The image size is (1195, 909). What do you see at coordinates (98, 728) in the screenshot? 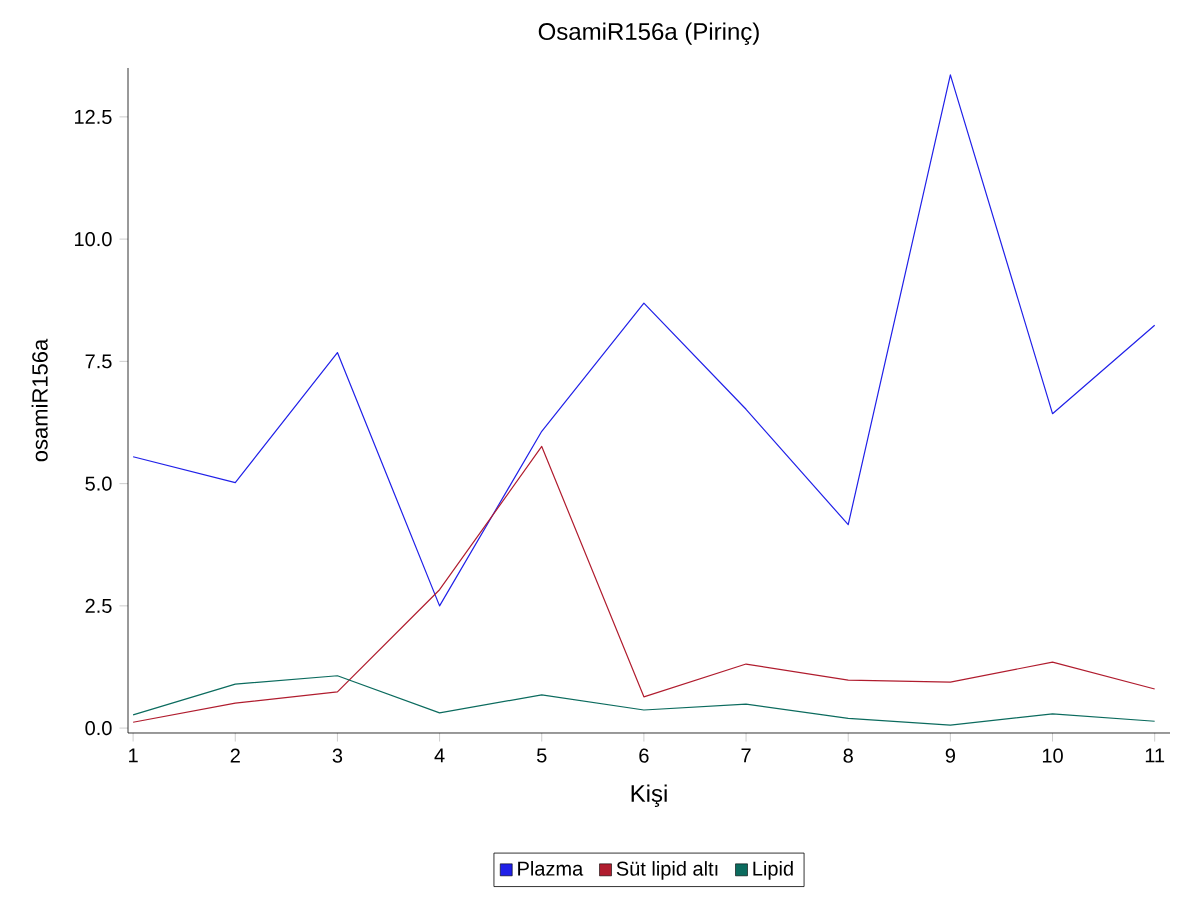
I see `y-tick-label: 0.0` at bounding box center [98, 728].